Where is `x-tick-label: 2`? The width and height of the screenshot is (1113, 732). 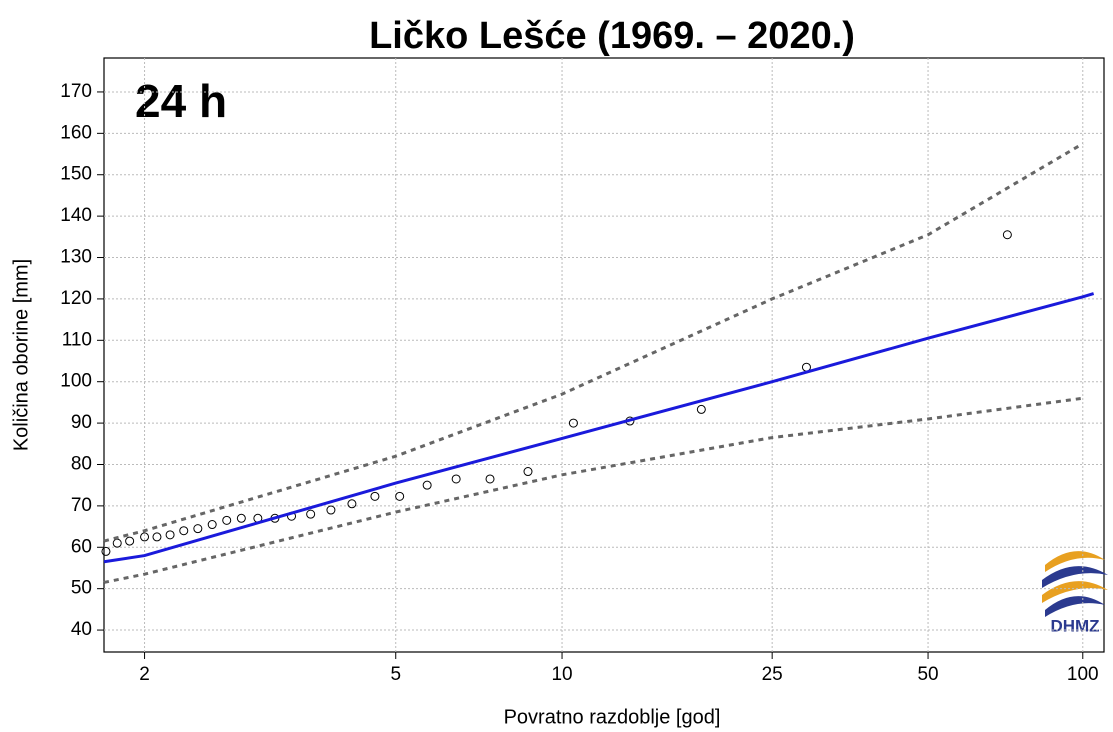
x-tick-label: 2 is located at coordinates (144, 674).